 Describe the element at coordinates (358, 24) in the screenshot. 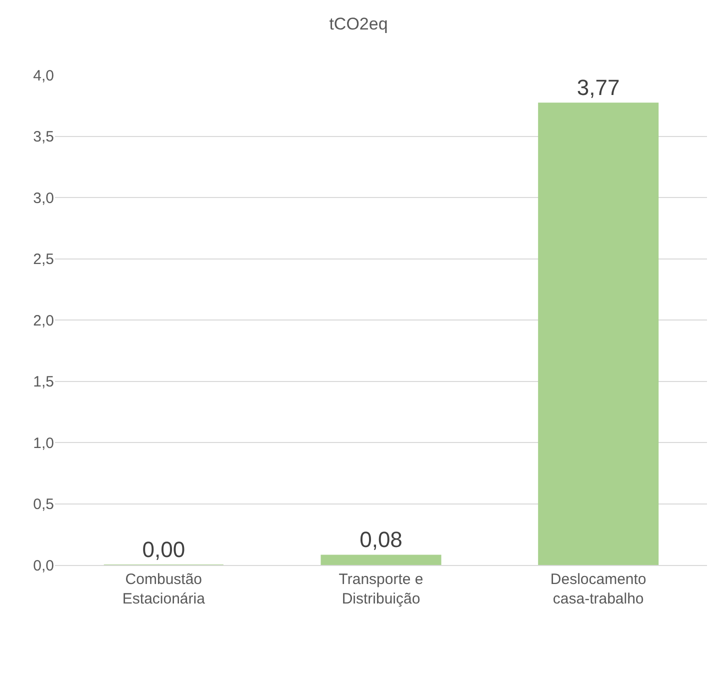

I see `chart-title: tCO2eq` at that location.